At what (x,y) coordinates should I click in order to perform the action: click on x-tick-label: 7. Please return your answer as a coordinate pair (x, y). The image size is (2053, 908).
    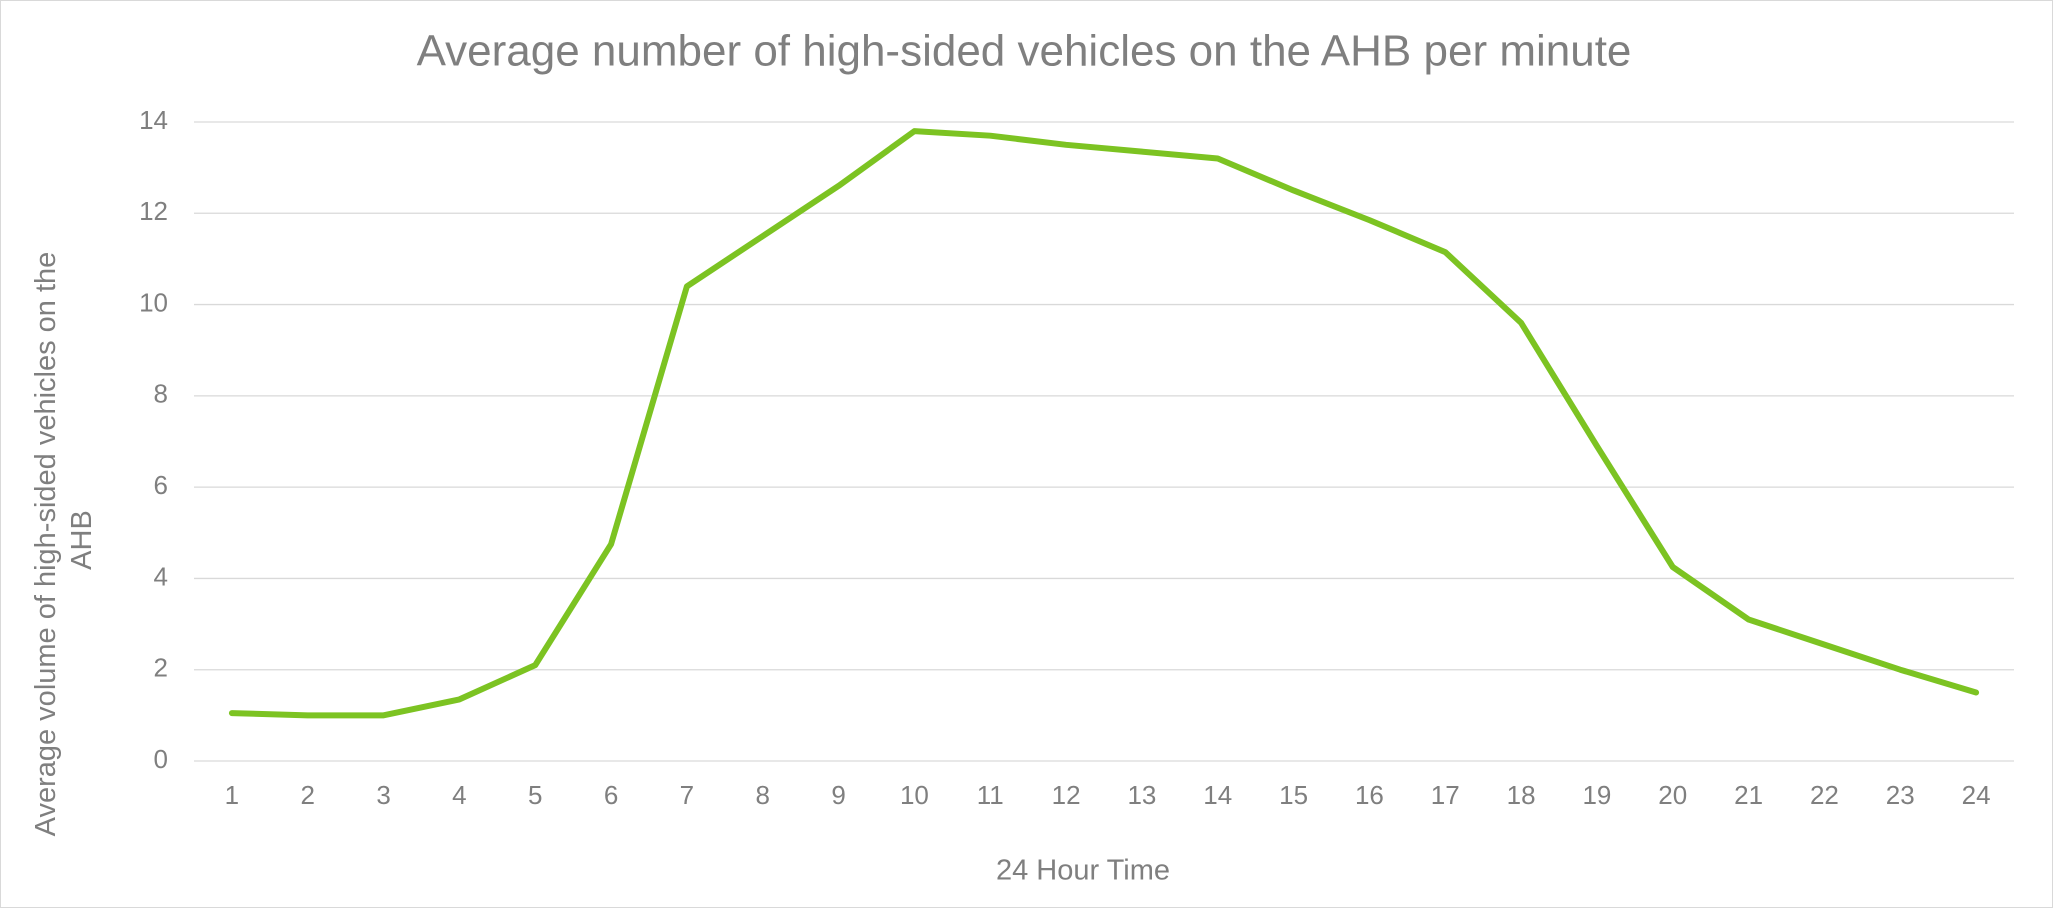
    Looking at the image, I should click on (687, 795).